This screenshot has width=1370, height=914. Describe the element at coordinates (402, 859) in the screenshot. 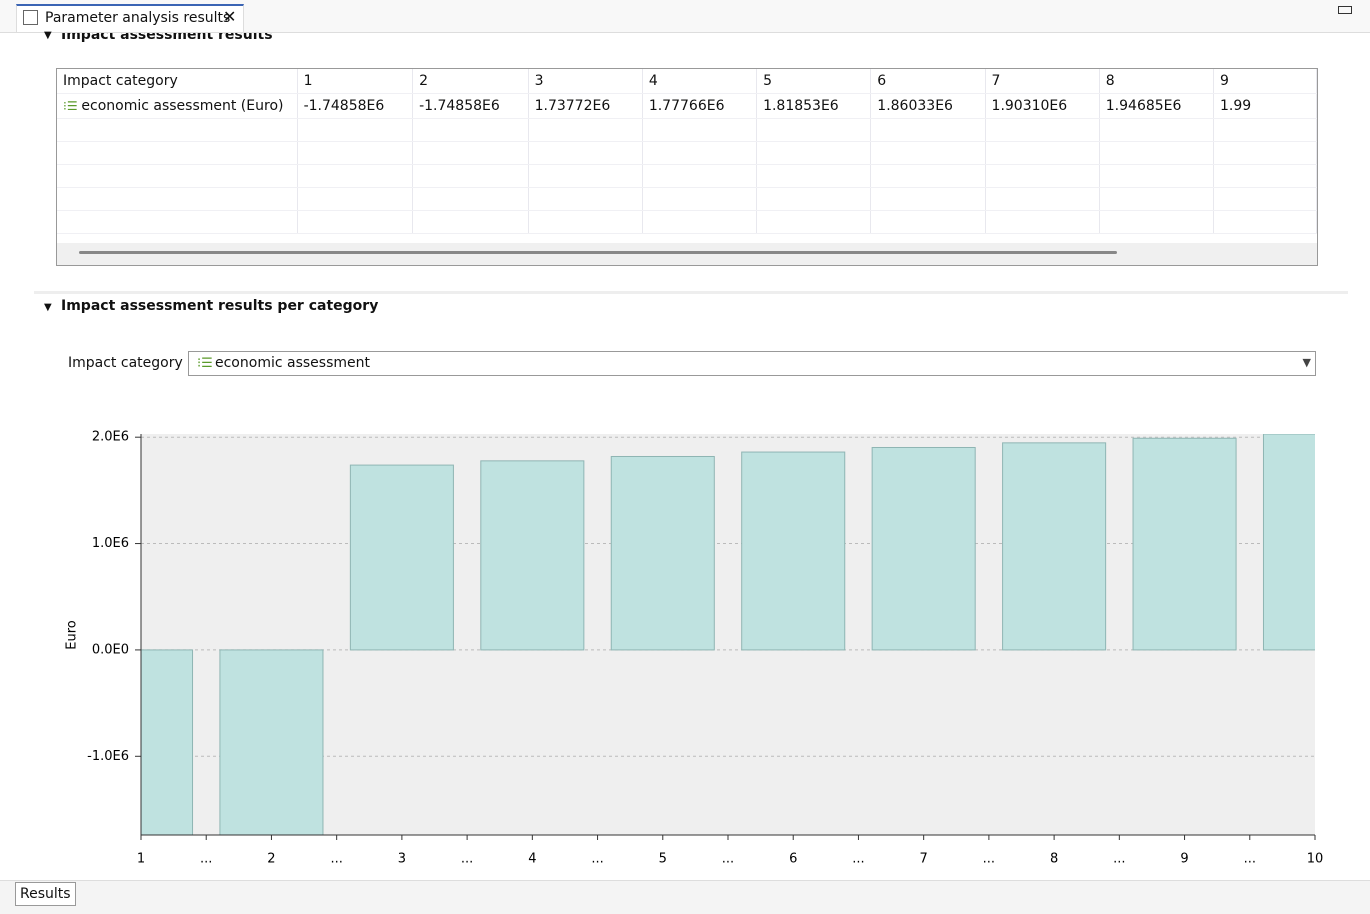

I see `x-tick-label: 3` at that location.